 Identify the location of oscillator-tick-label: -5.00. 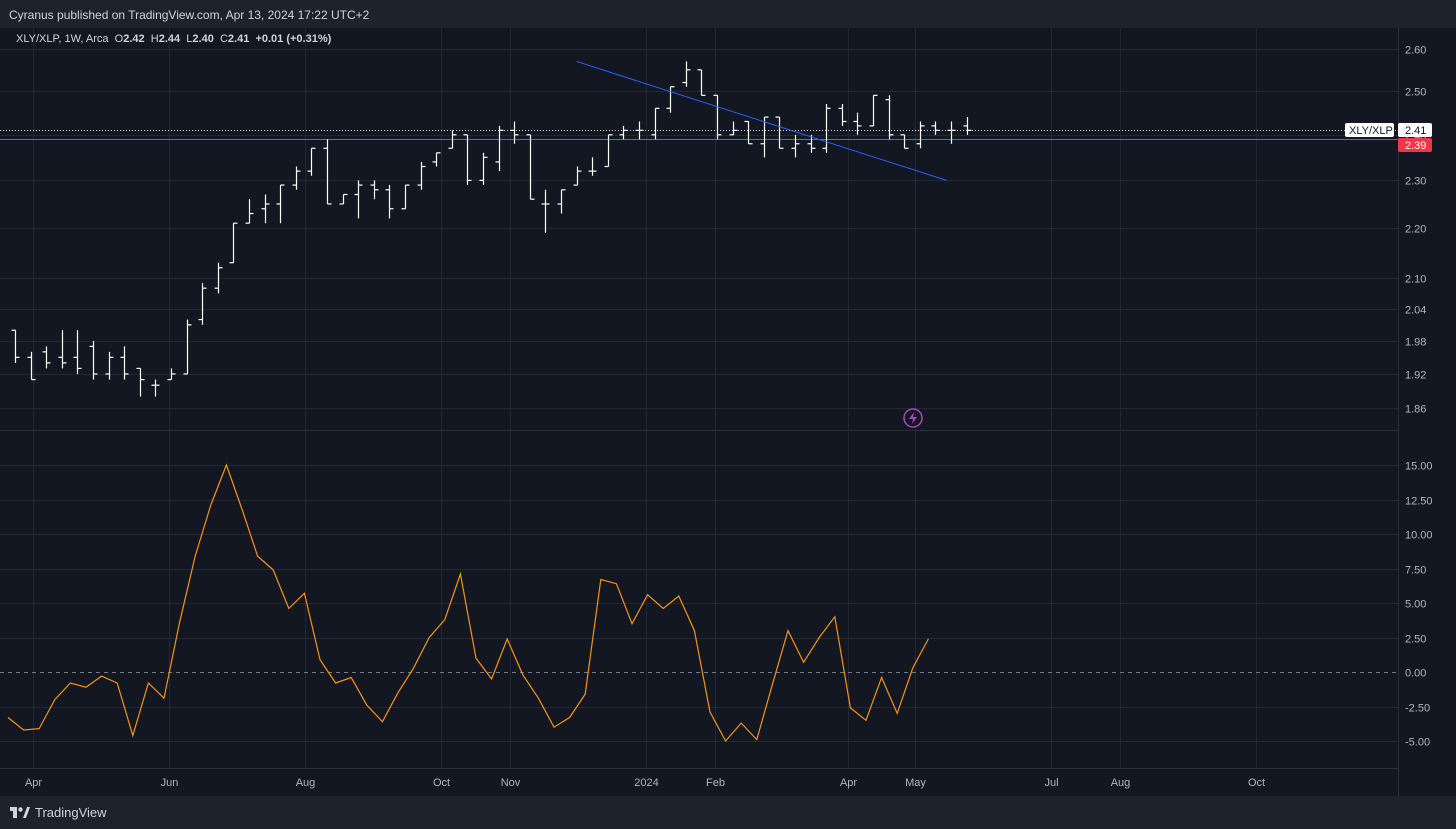
(1417, 743).